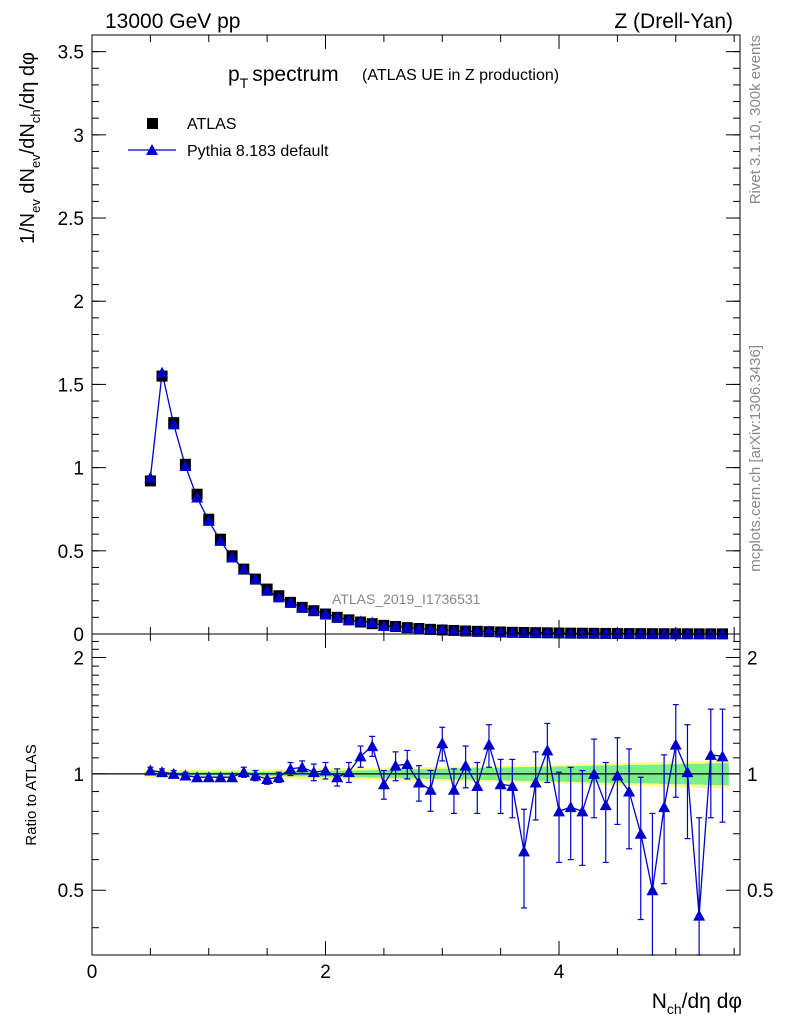  What do you see at coordinates (71, 53) in the screenshot?
I see `main-ytick-label: 3.5` at bounding box center [71, 53].